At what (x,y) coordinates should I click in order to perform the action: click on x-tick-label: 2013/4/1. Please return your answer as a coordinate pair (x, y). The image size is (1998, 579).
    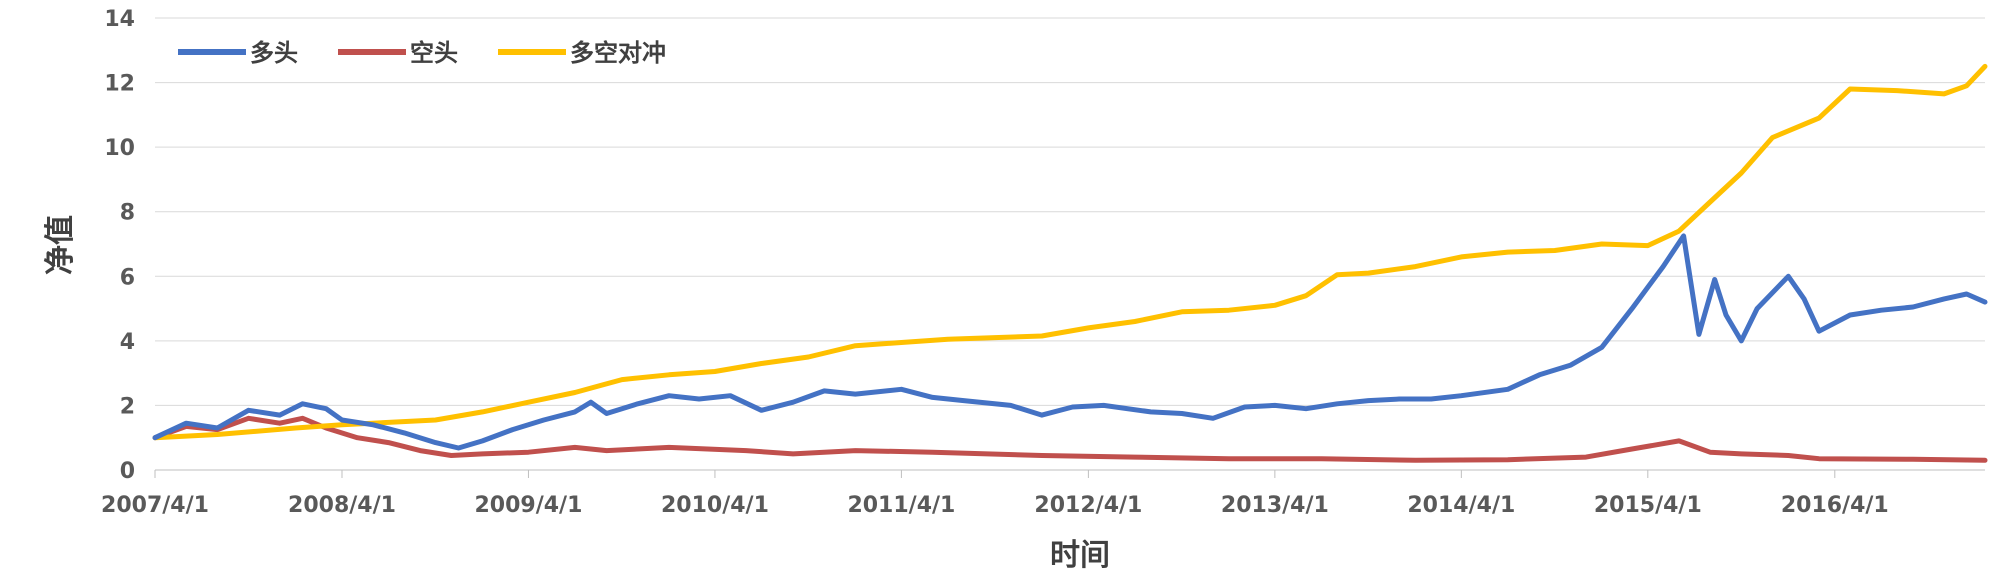
    Looking at the image, I should click on (1275, 505).